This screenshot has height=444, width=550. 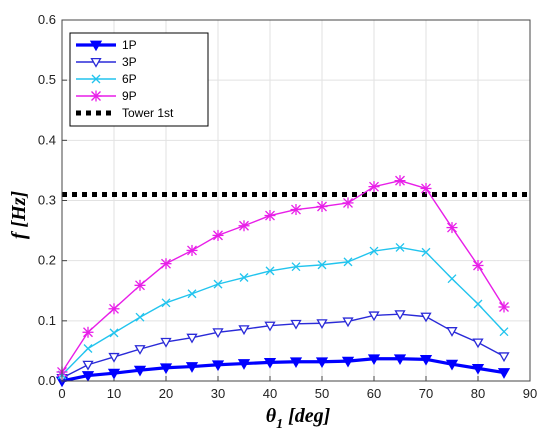 I want to click on legend-label: 9P, so click(x=129, y=96).